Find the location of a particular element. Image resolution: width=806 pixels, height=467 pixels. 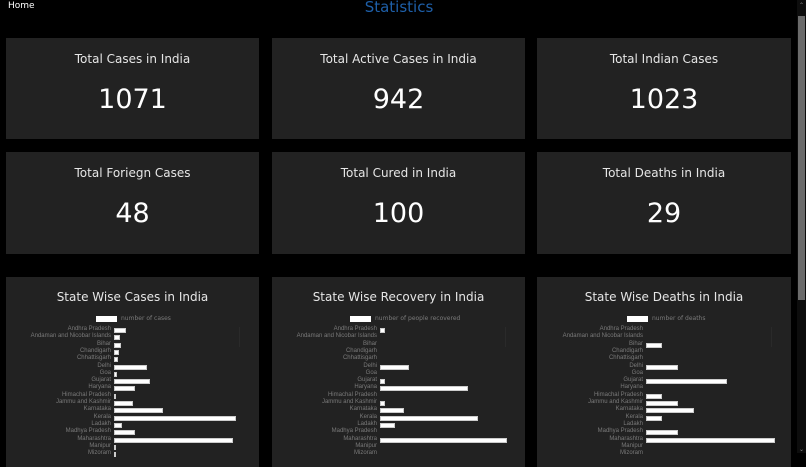

category-label: Karnataka is located at coordinates (363, 409).